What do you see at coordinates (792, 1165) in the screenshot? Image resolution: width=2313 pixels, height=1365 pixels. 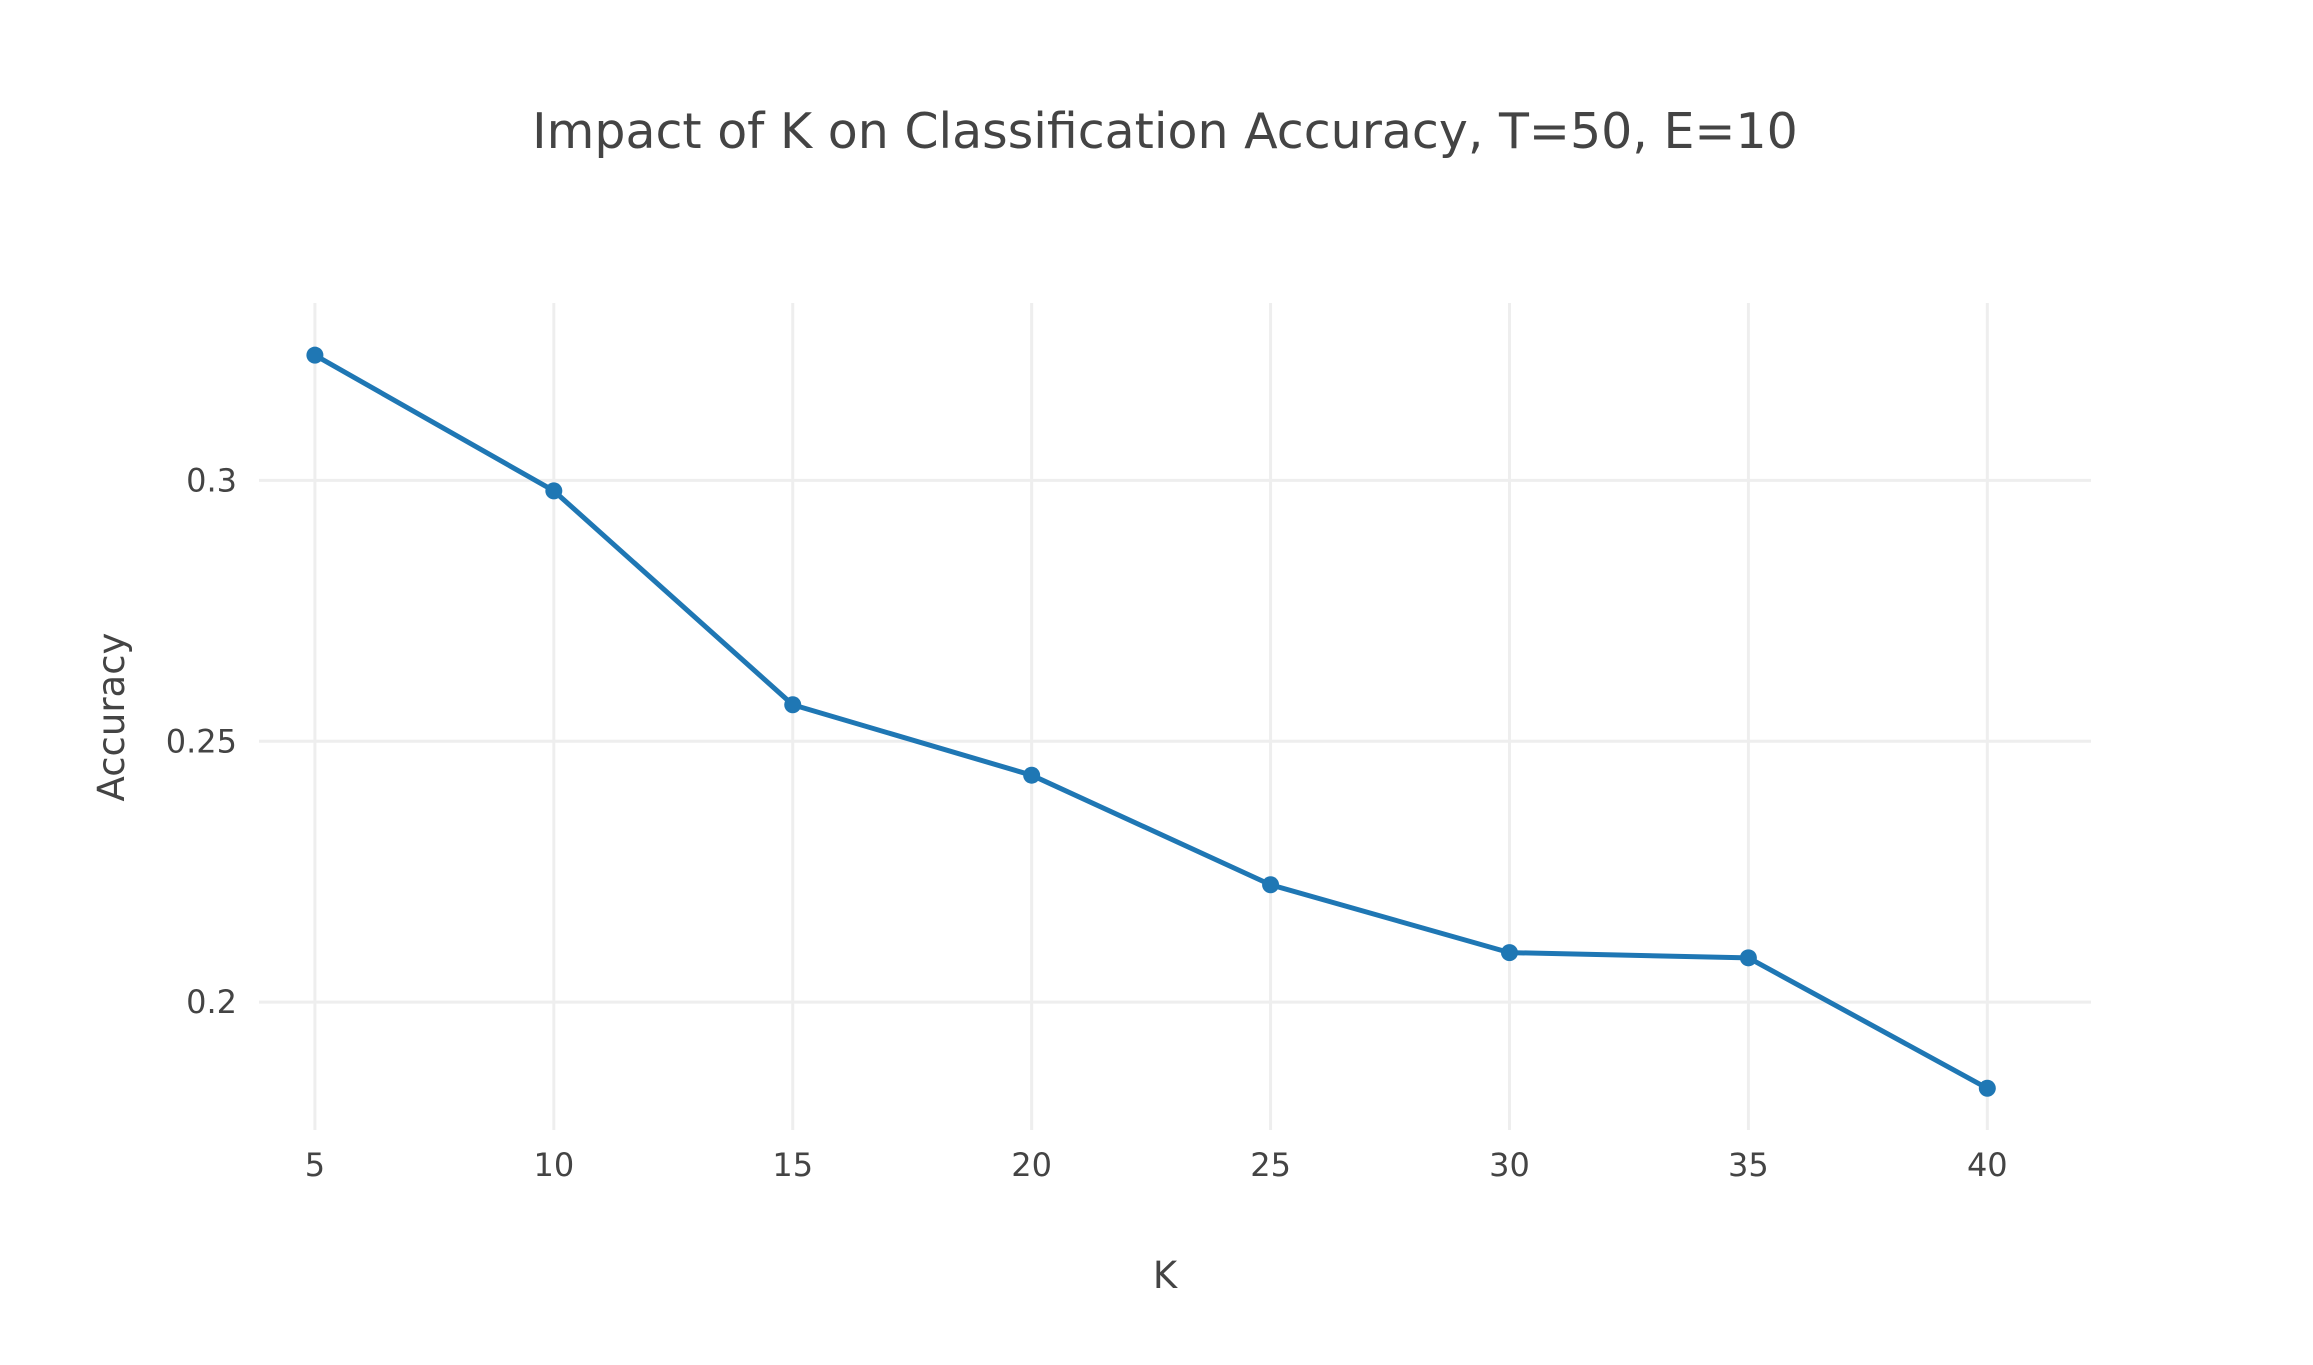 I see `x-tick-label: 15` at bounding box center [792, 1165].